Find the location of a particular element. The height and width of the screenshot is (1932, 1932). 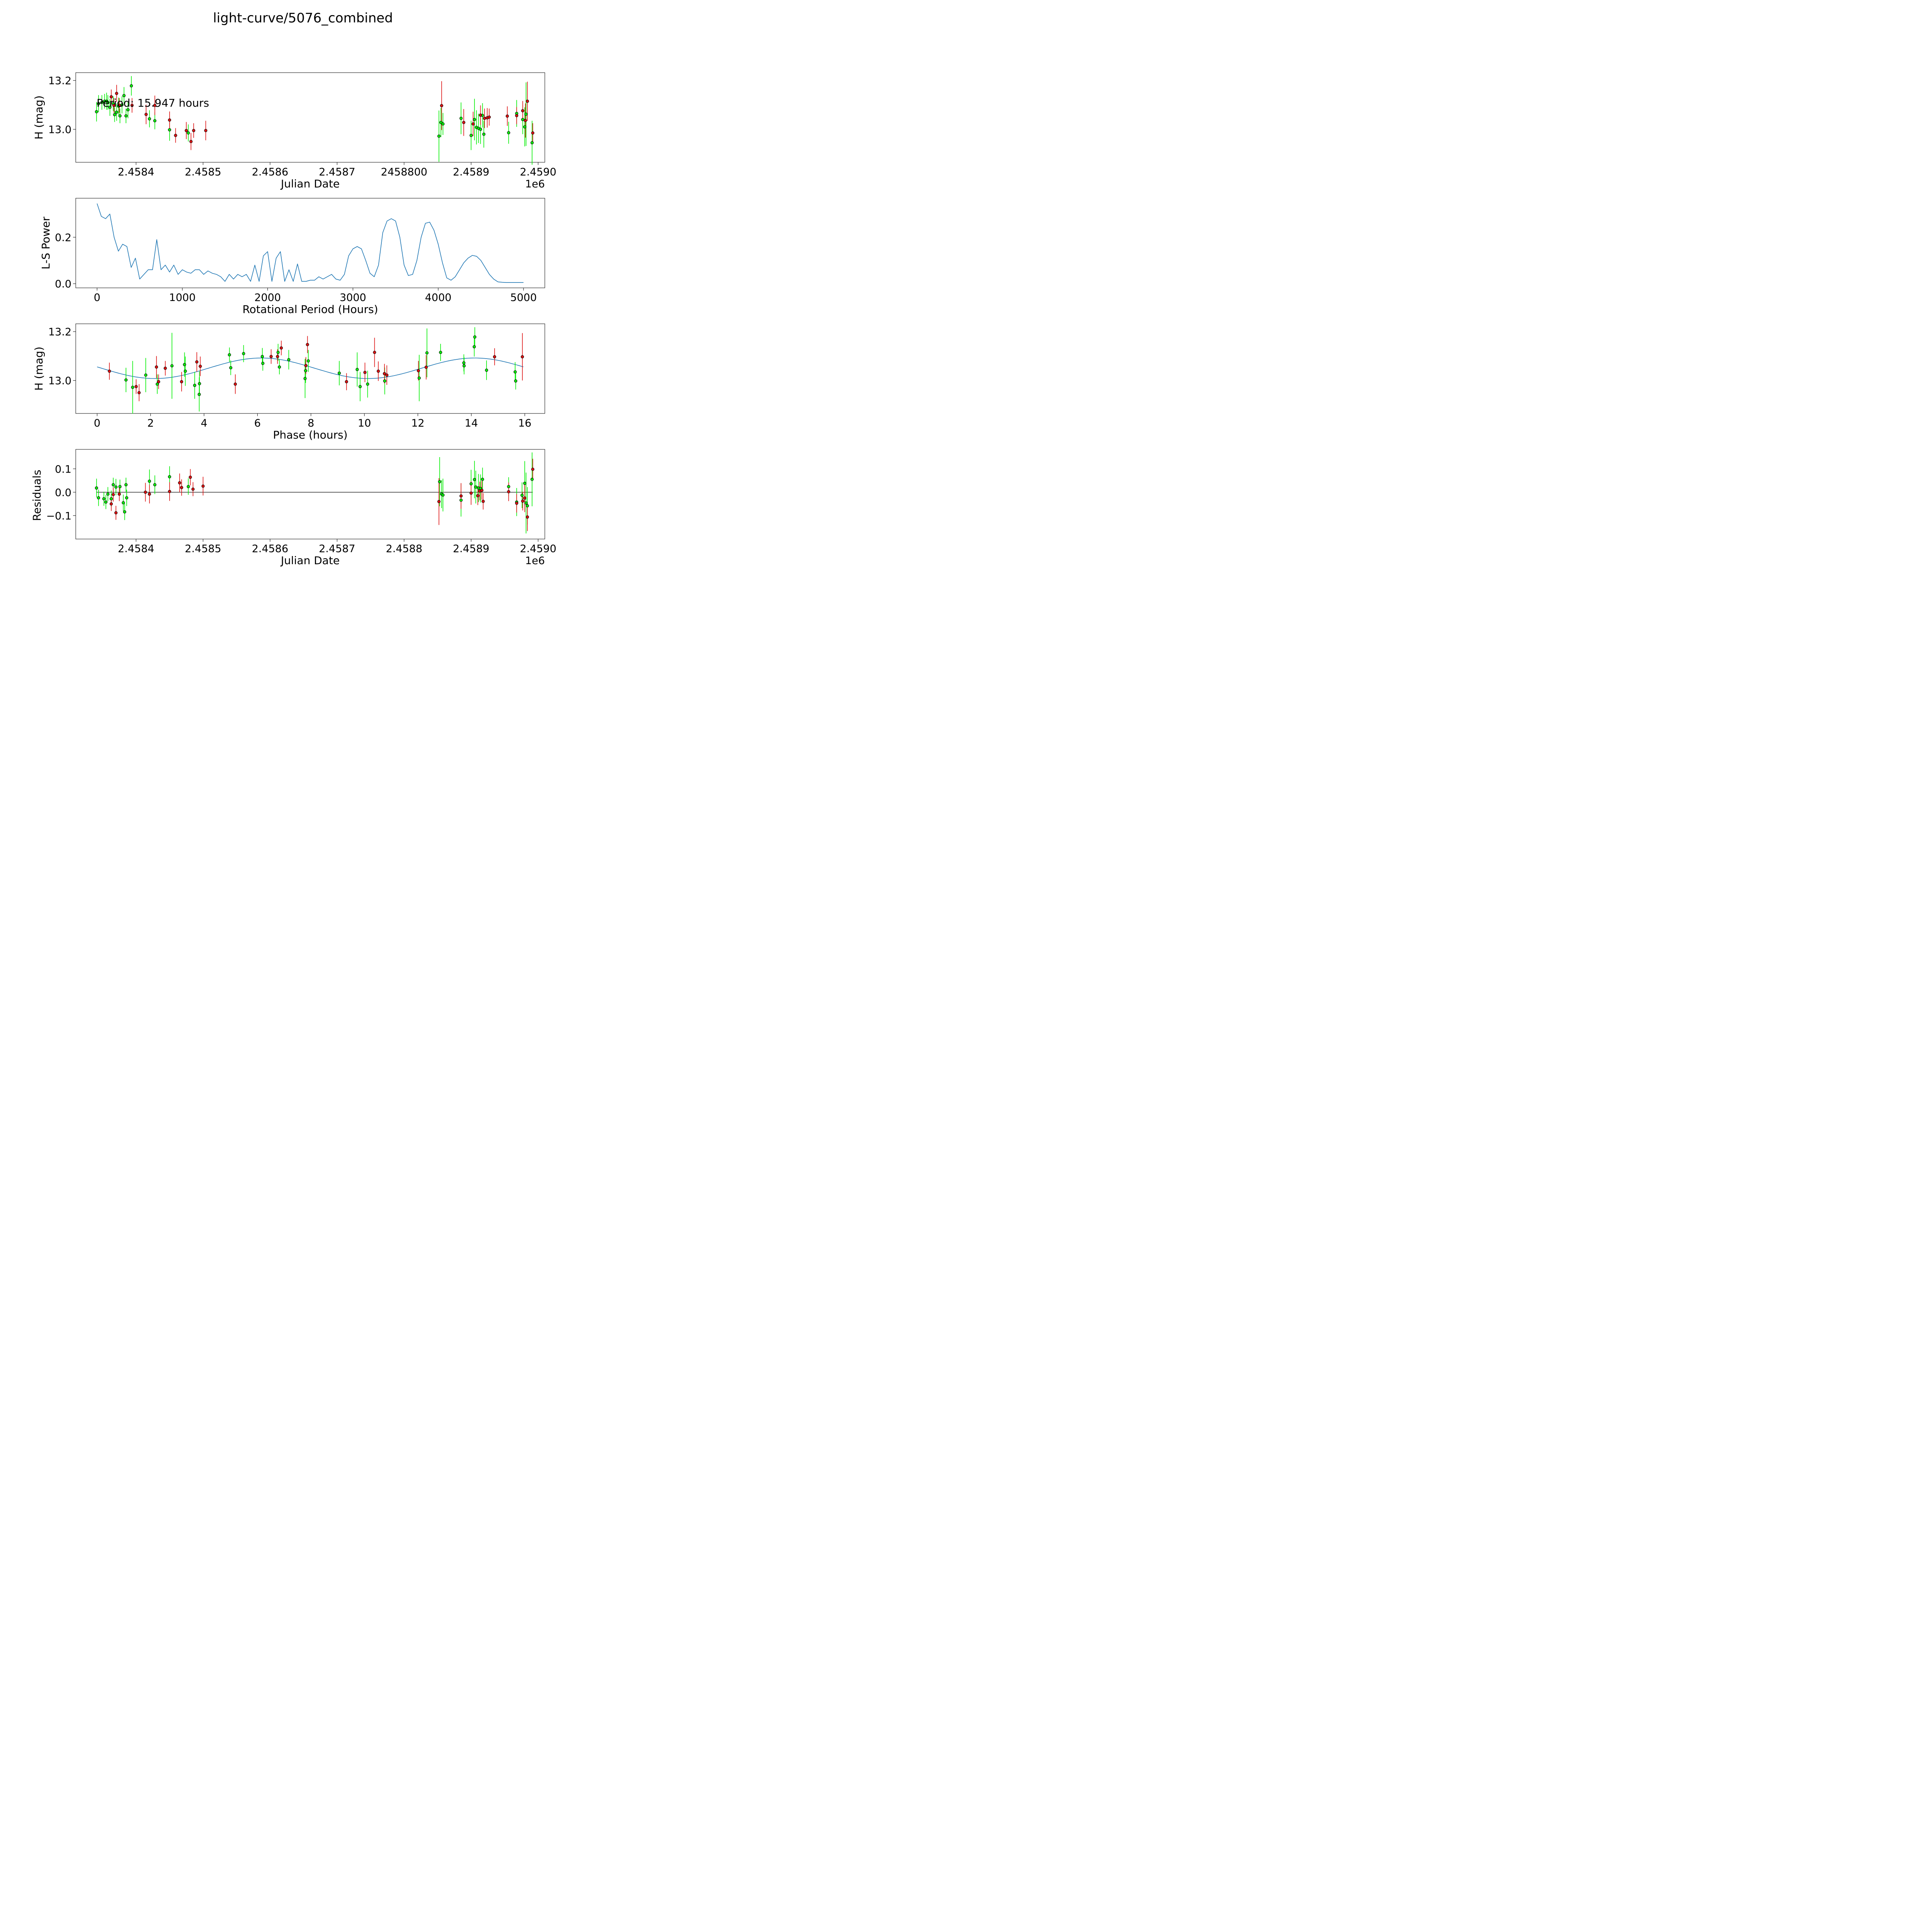

figure-title: light-curve/5076_combined is located at coordinates (303, 18).